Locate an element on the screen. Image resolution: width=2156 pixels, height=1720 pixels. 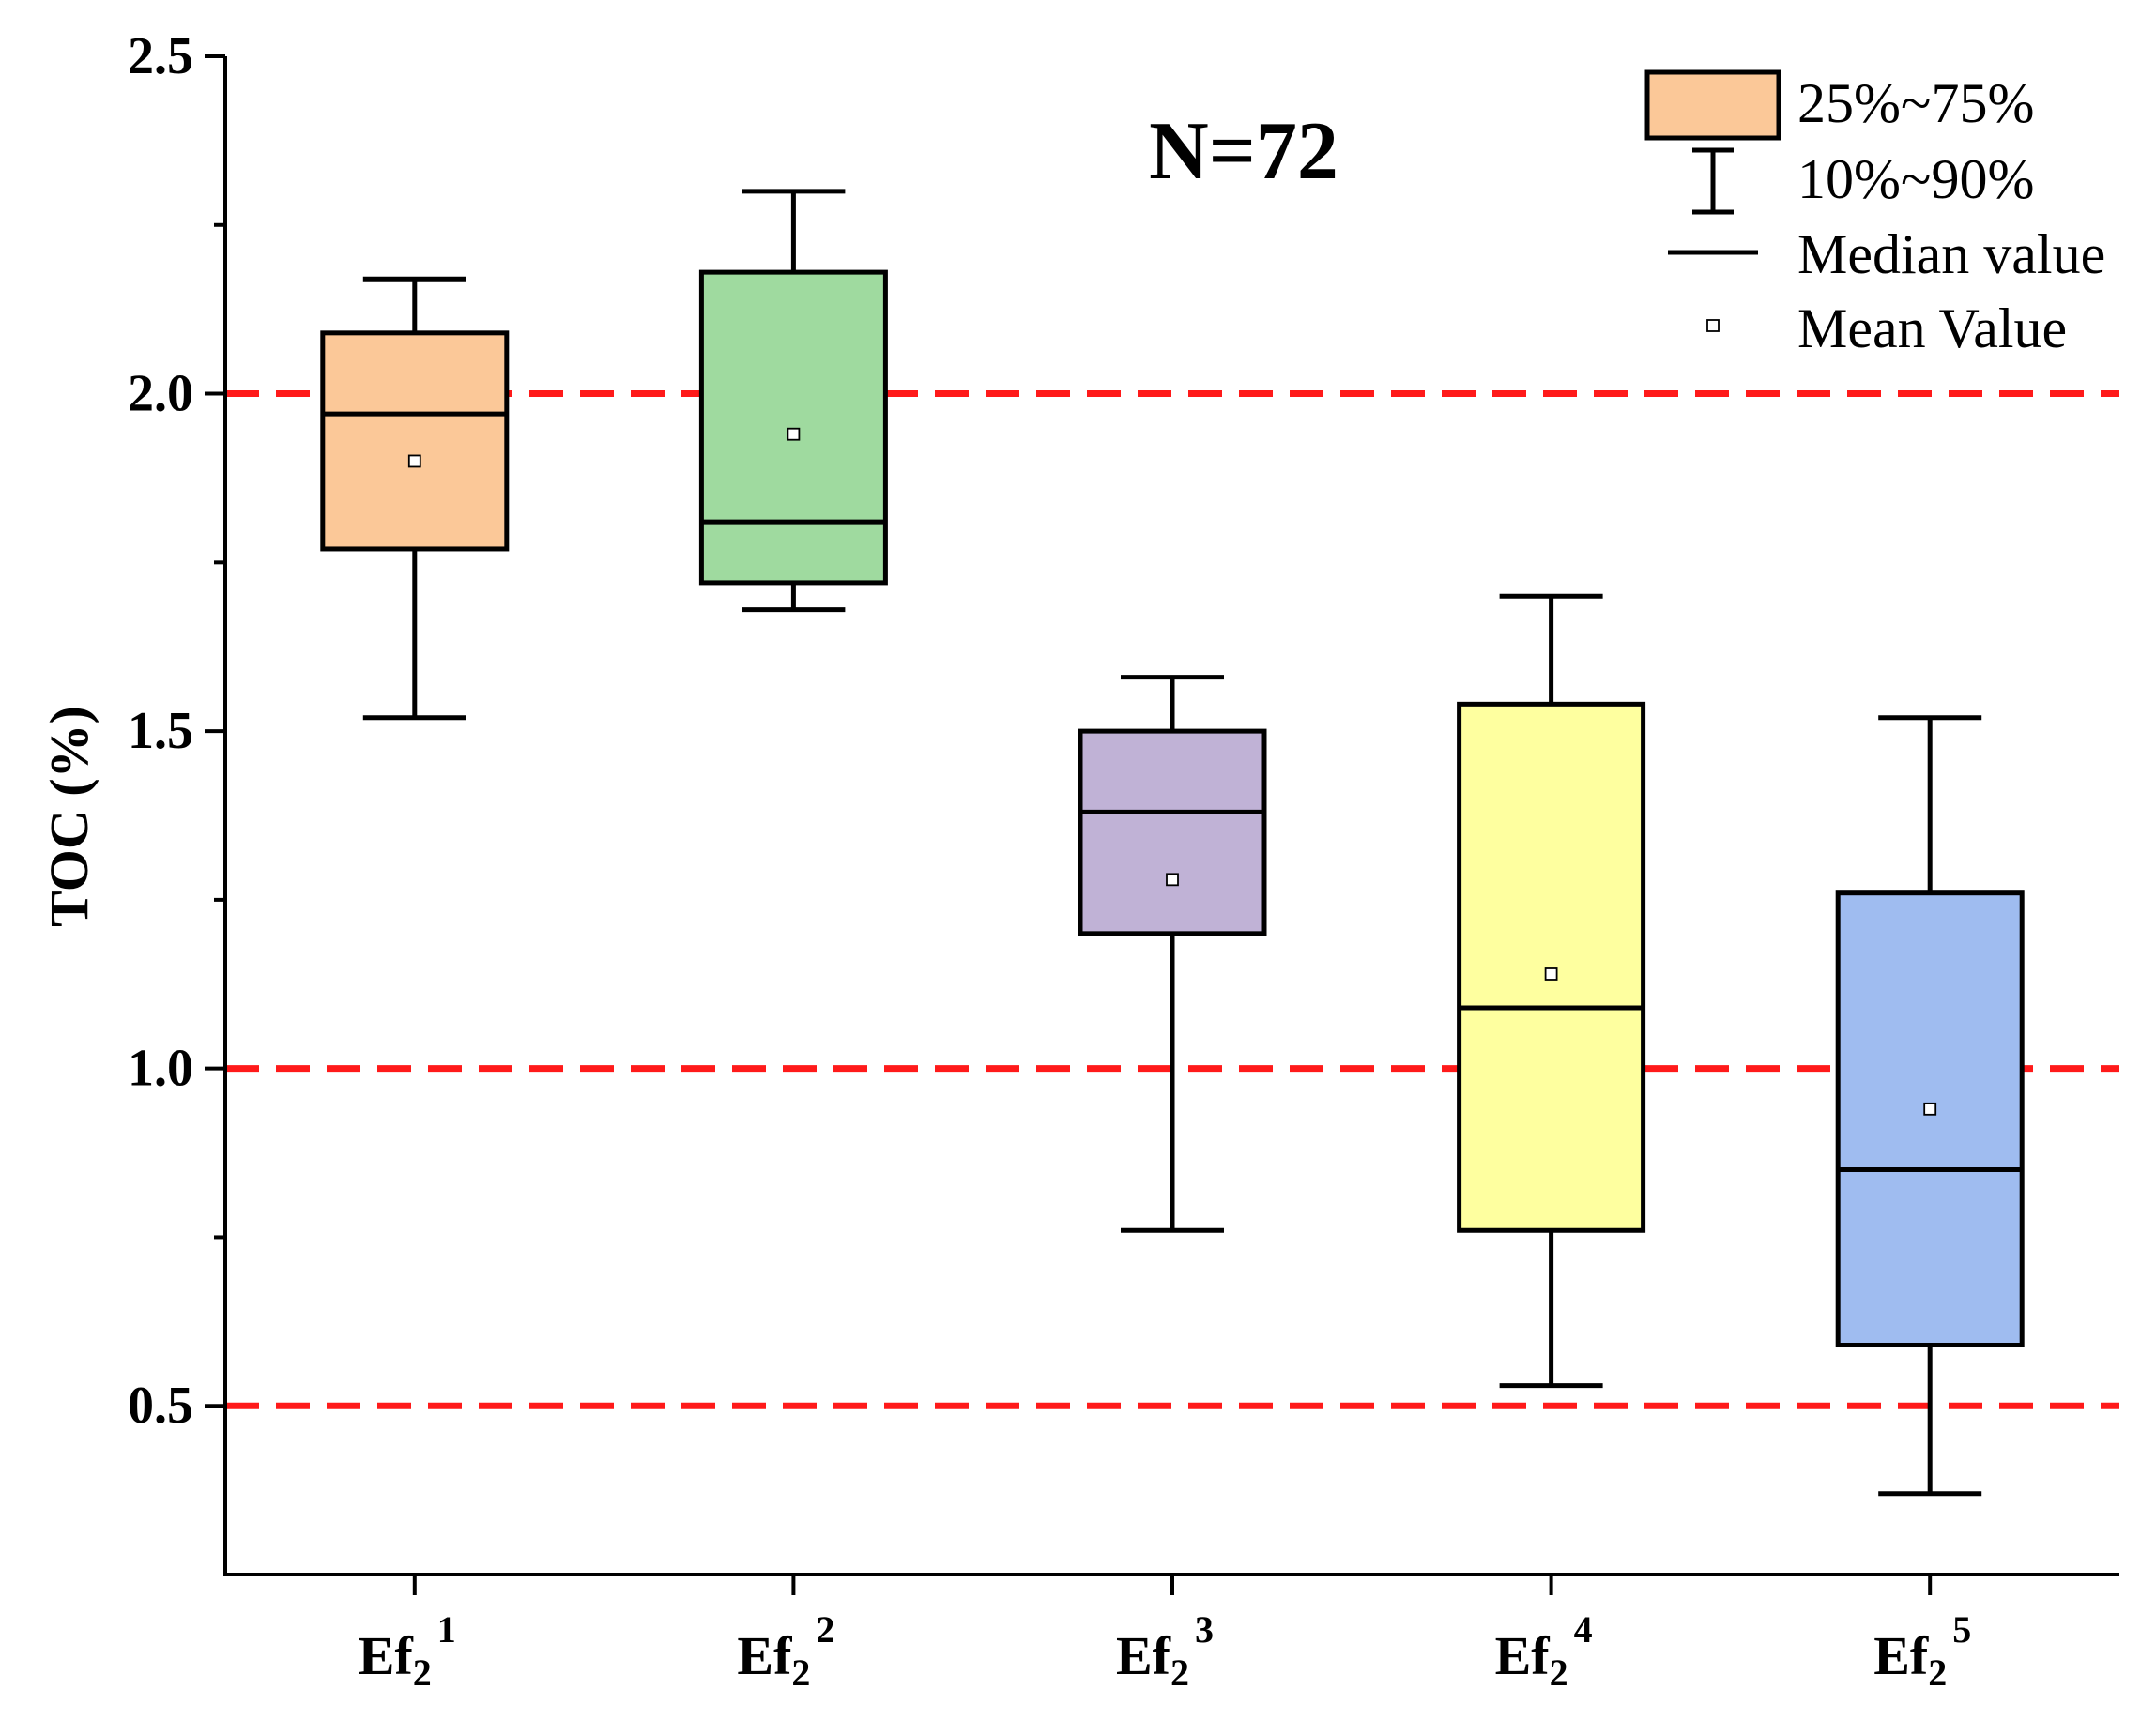
legend-entry-whisker: 10%~90% is located at coordinates (1863, 181).